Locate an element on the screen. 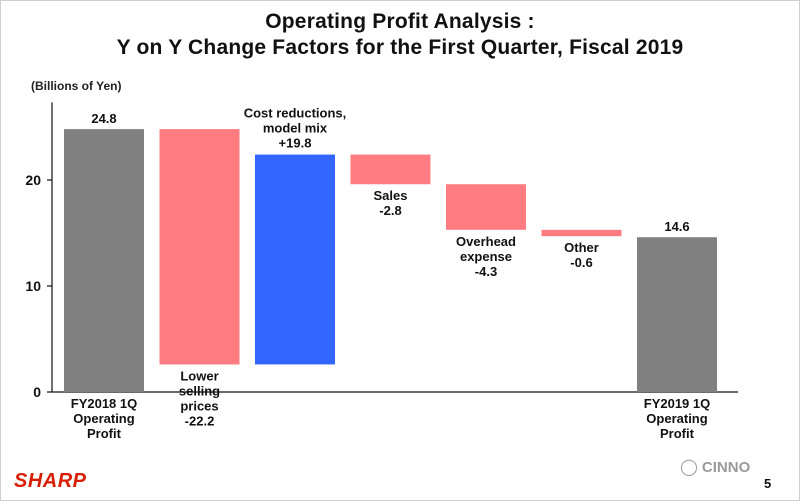  category-label-line: FY2018 1Q is located at coordinates (104, 403).